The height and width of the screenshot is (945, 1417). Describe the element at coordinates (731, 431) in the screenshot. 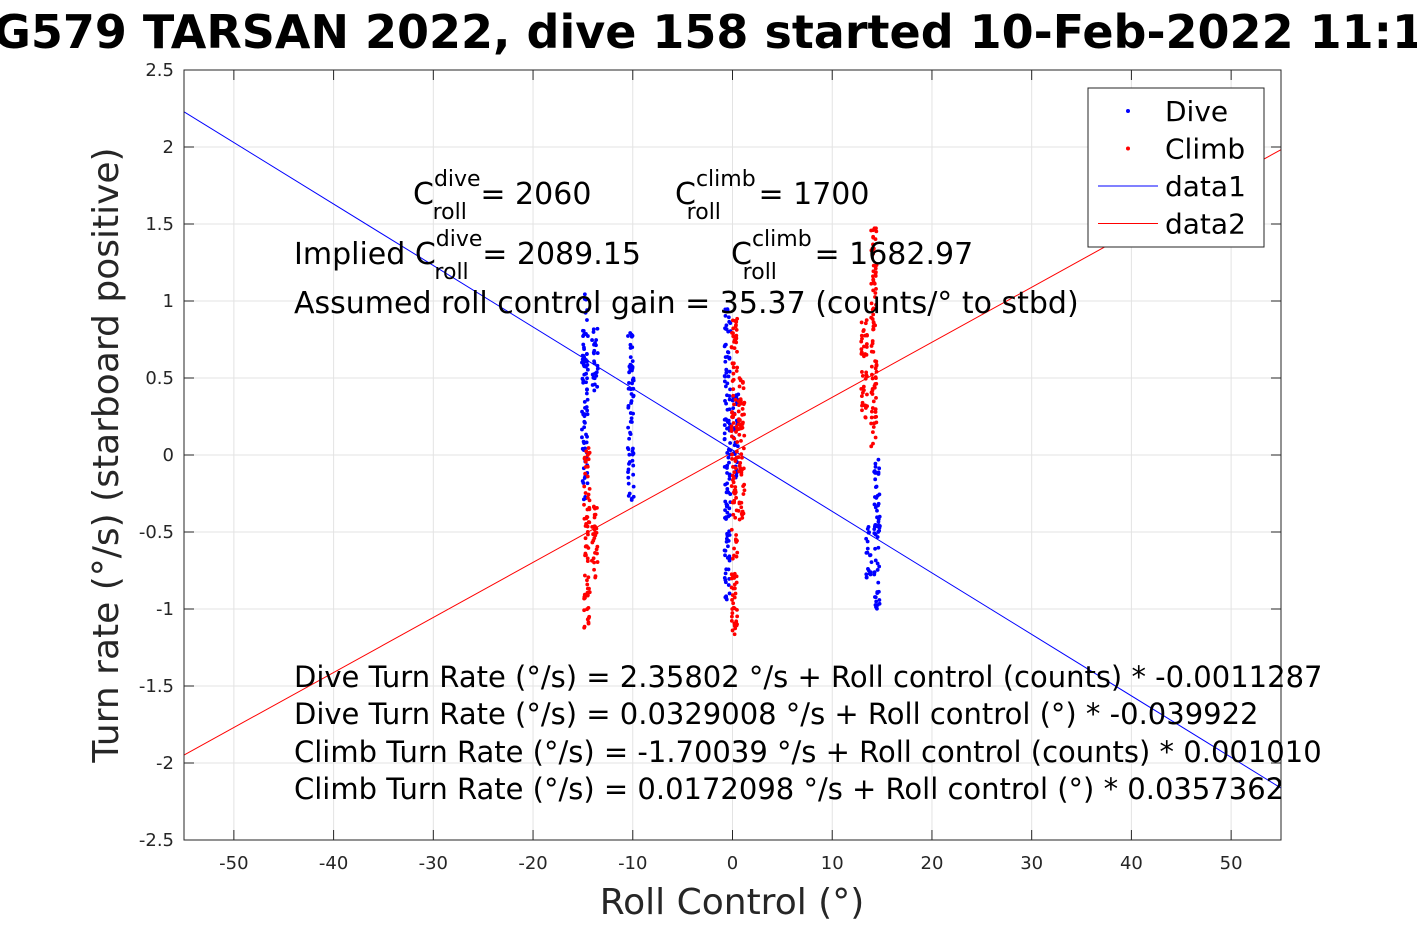

I see `scatter-points` at that location.